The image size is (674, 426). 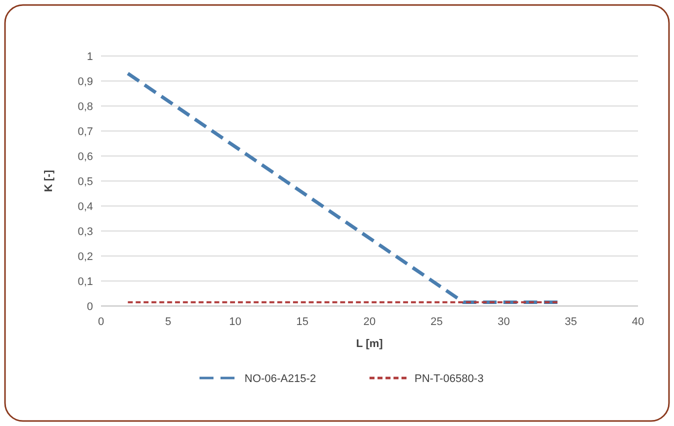 What do you see at coordinates (89, 57) in the screenshot?
I see `y-tick-label: 1` at bounding box center [89, 57].